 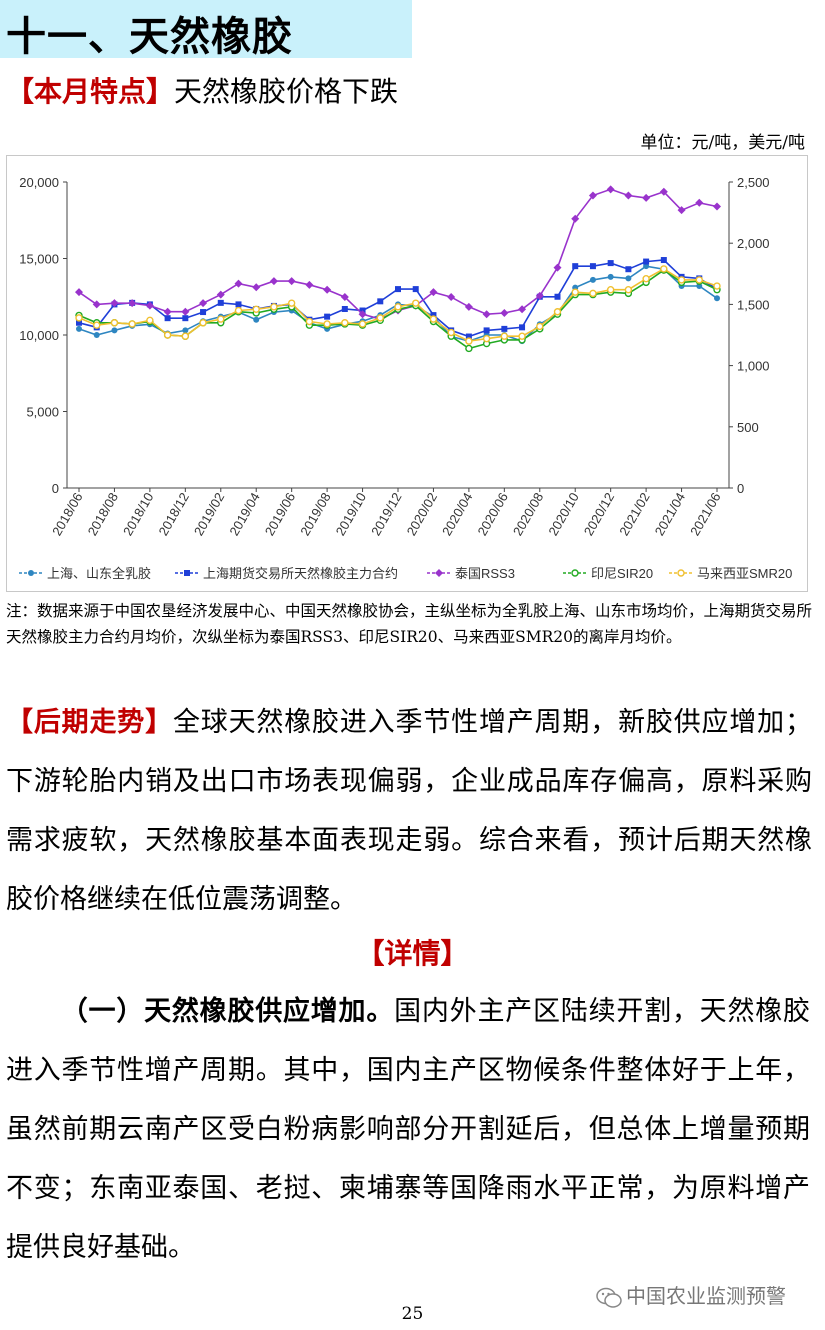 What do you see at coordinates (244, 514) in the screenshot?
I see `x-tick-label: 2019/04` at bounding box center [244, 514].